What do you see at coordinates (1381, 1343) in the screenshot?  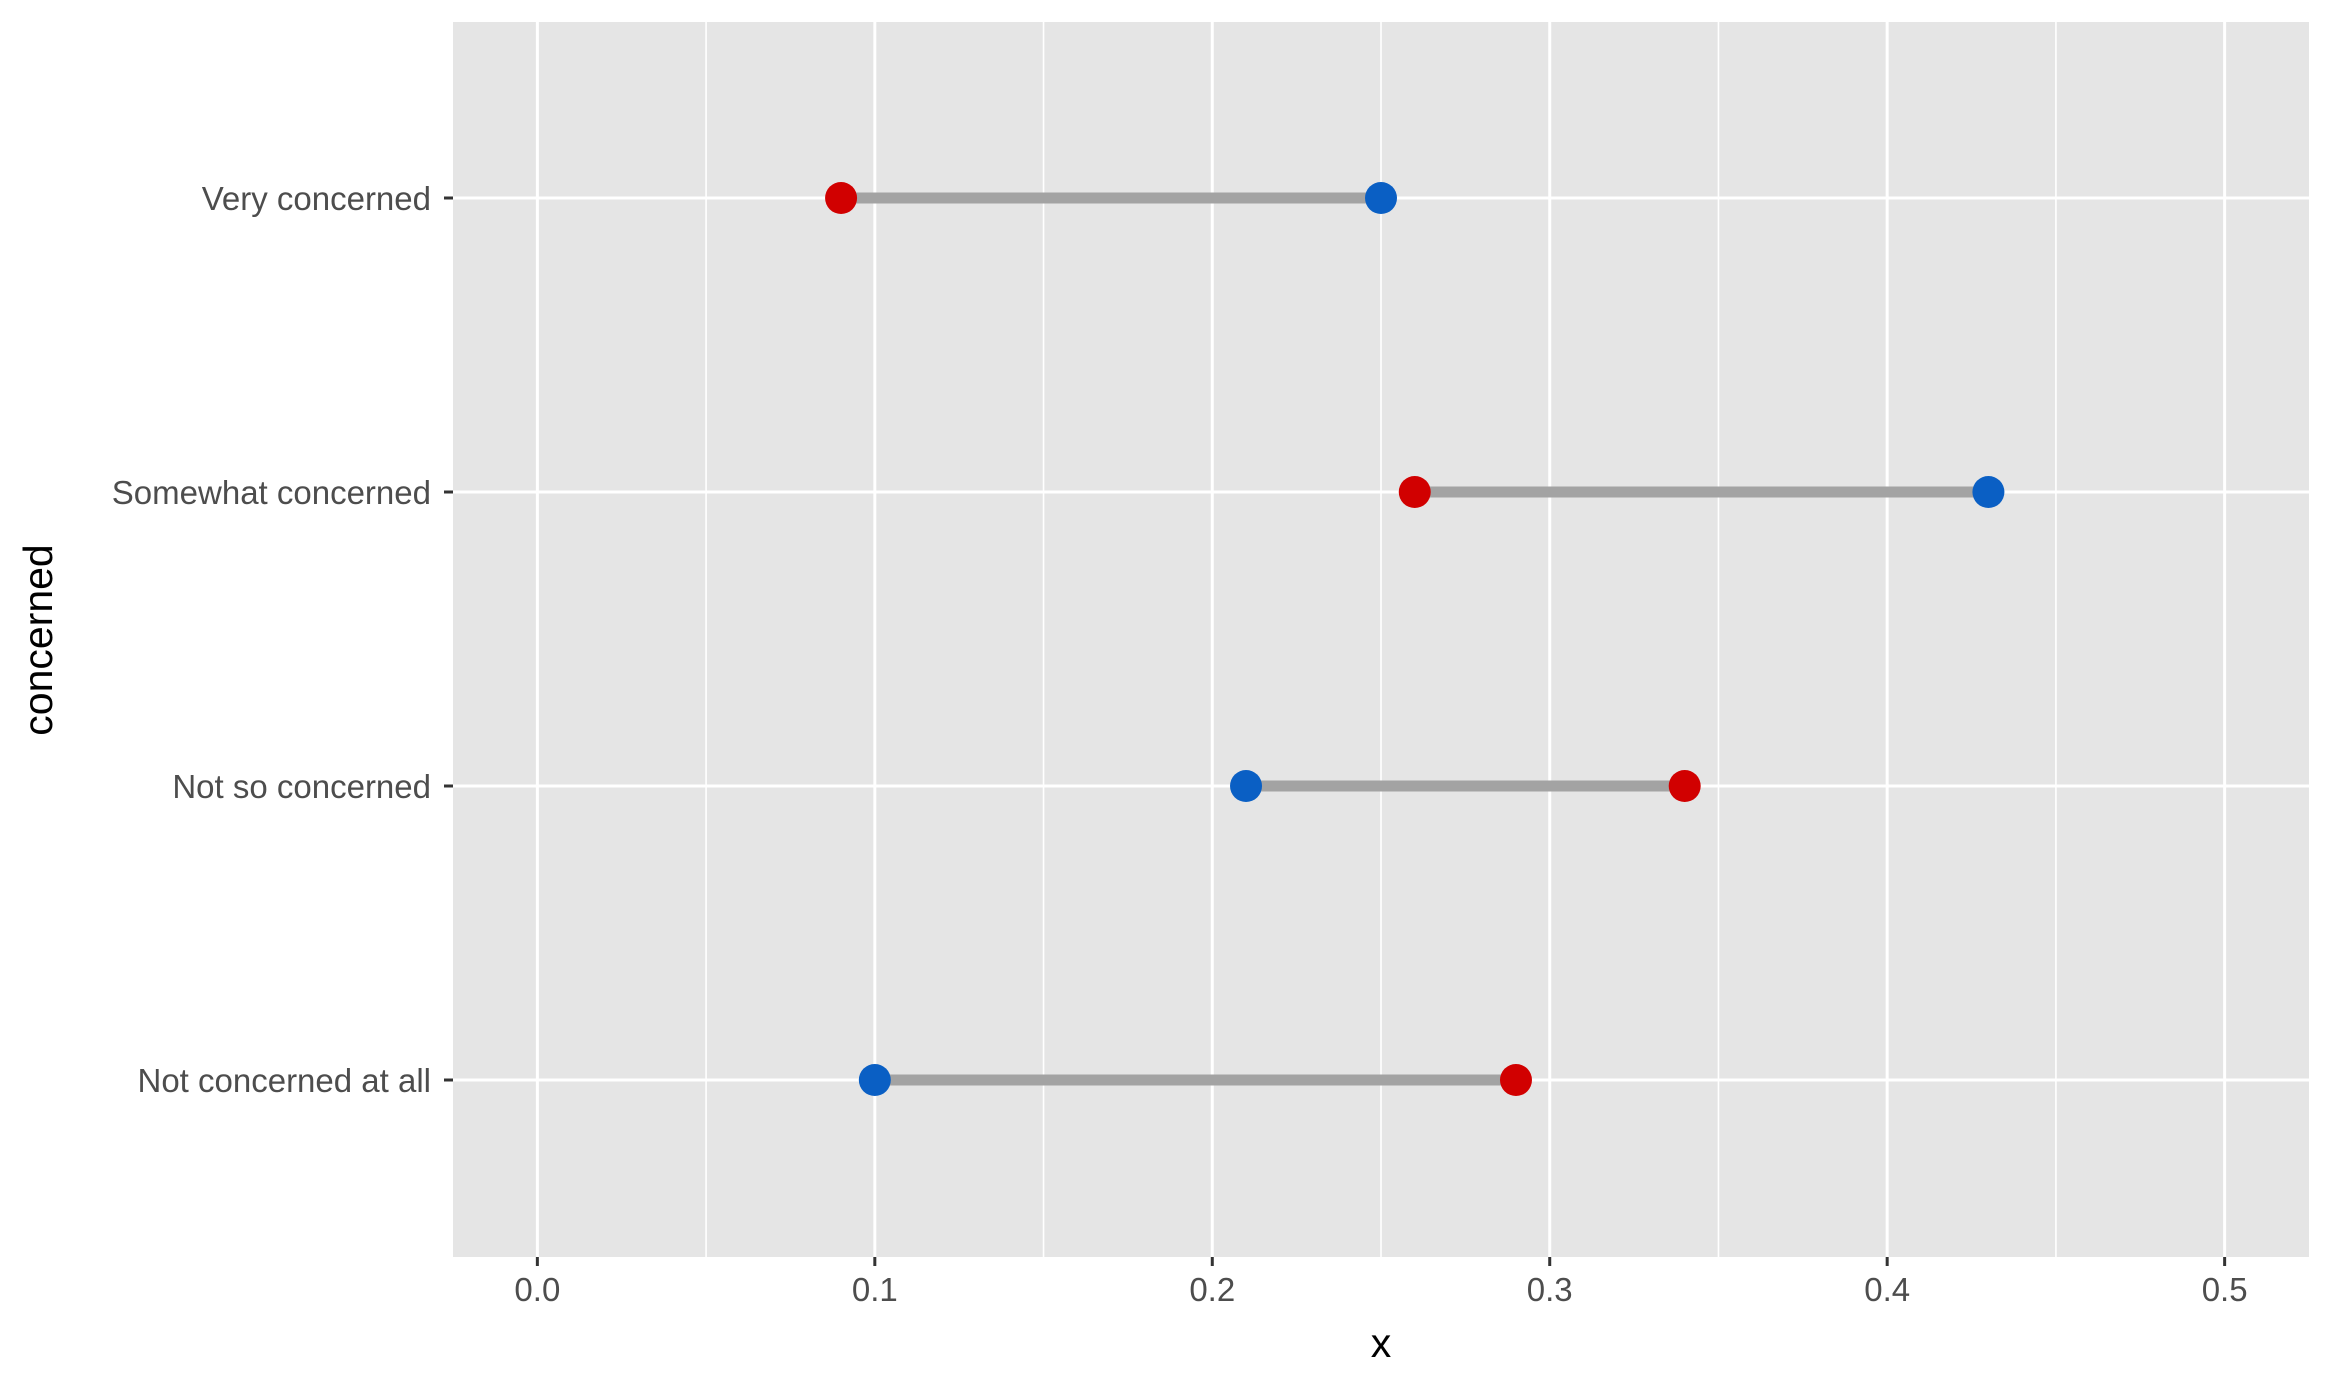 I see `x-axis-title: x` at bounding box center [1381, 1343].